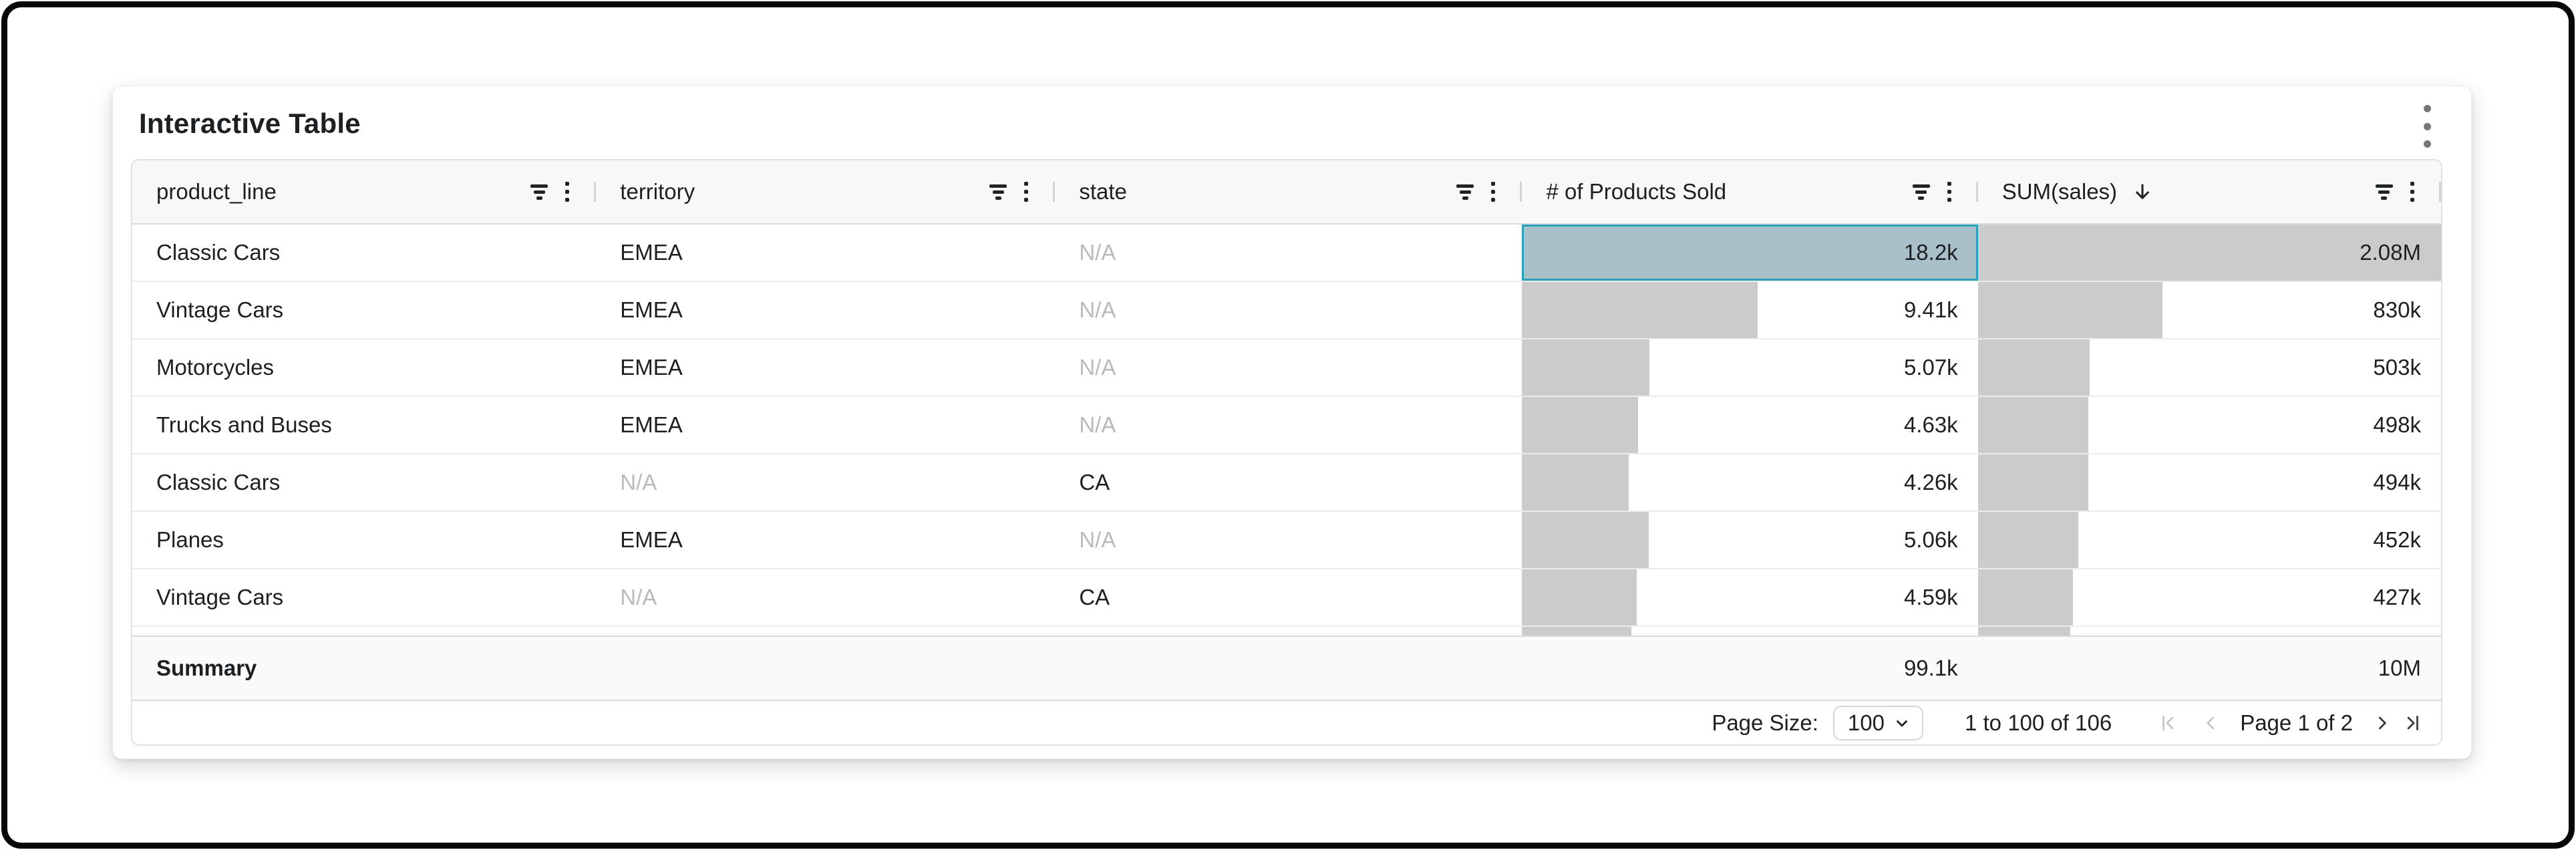 This screenshot has height=850, width=2576. Describe the element at coordinates (1749, 483) in the screenshot. I see `cell-products-sold: 4.26k` at that location.